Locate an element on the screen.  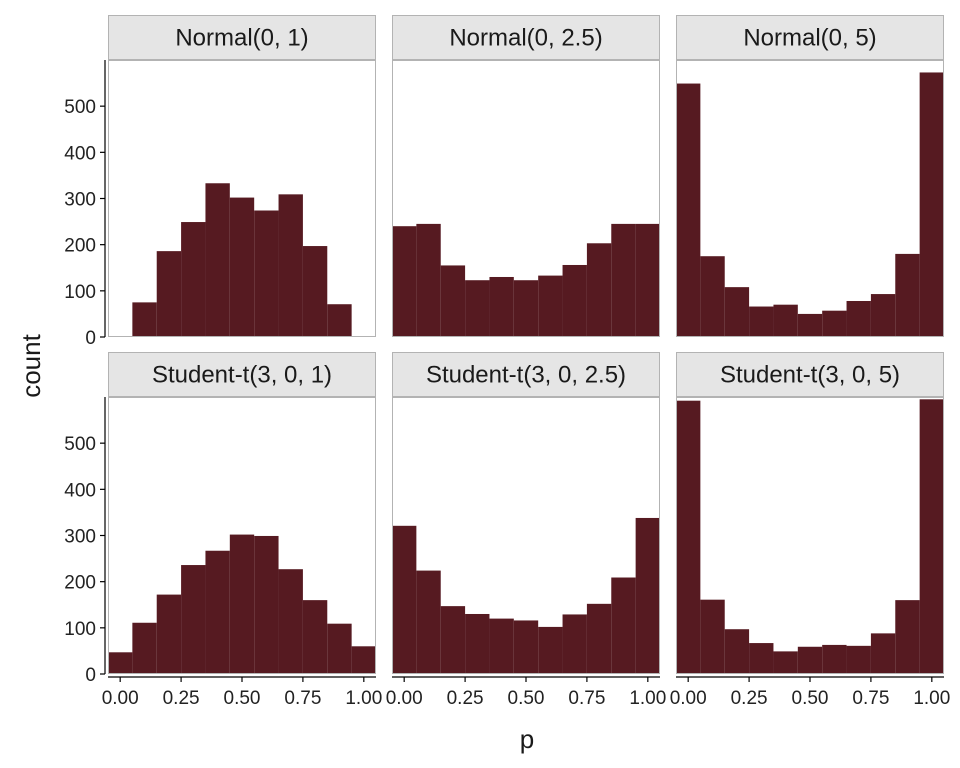
facet-title: Normal(0, 1) is located at coordinates (241, 38).